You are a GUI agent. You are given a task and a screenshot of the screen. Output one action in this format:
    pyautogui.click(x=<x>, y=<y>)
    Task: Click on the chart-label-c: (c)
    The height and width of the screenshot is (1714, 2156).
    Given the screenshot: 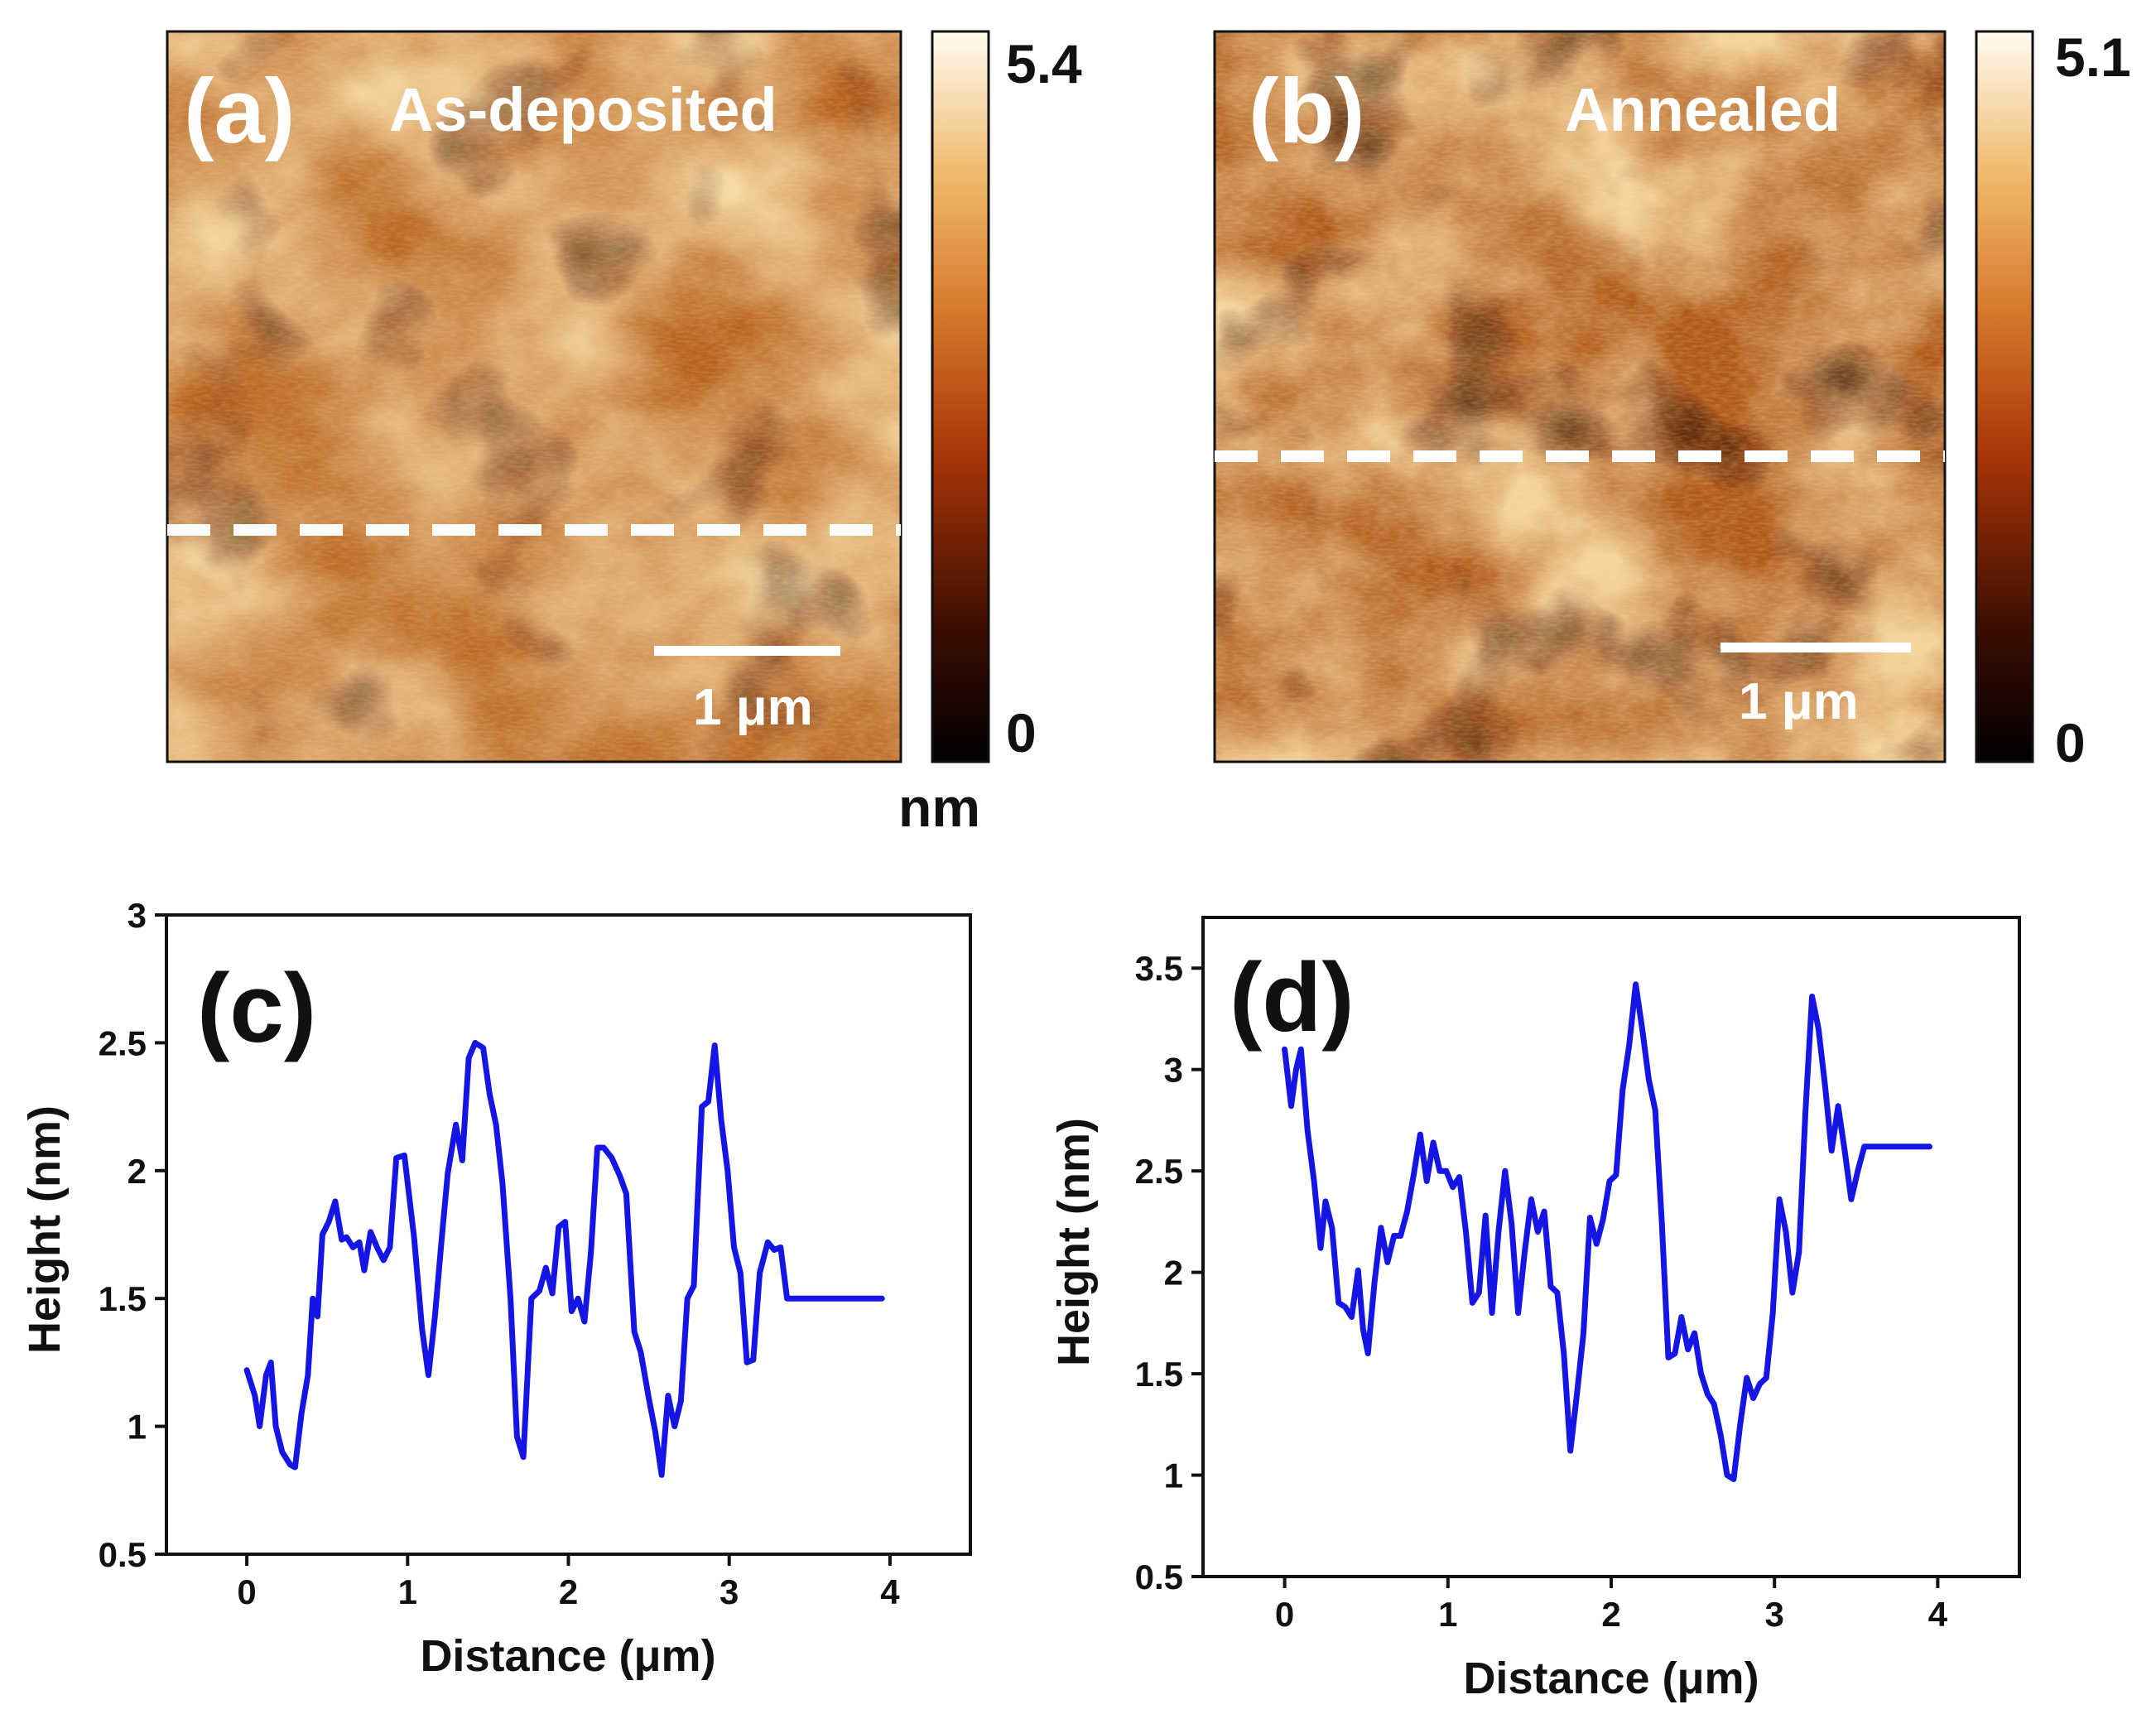 What is the action you would take?
    pyautogui.click(x=256, y=1008)
    